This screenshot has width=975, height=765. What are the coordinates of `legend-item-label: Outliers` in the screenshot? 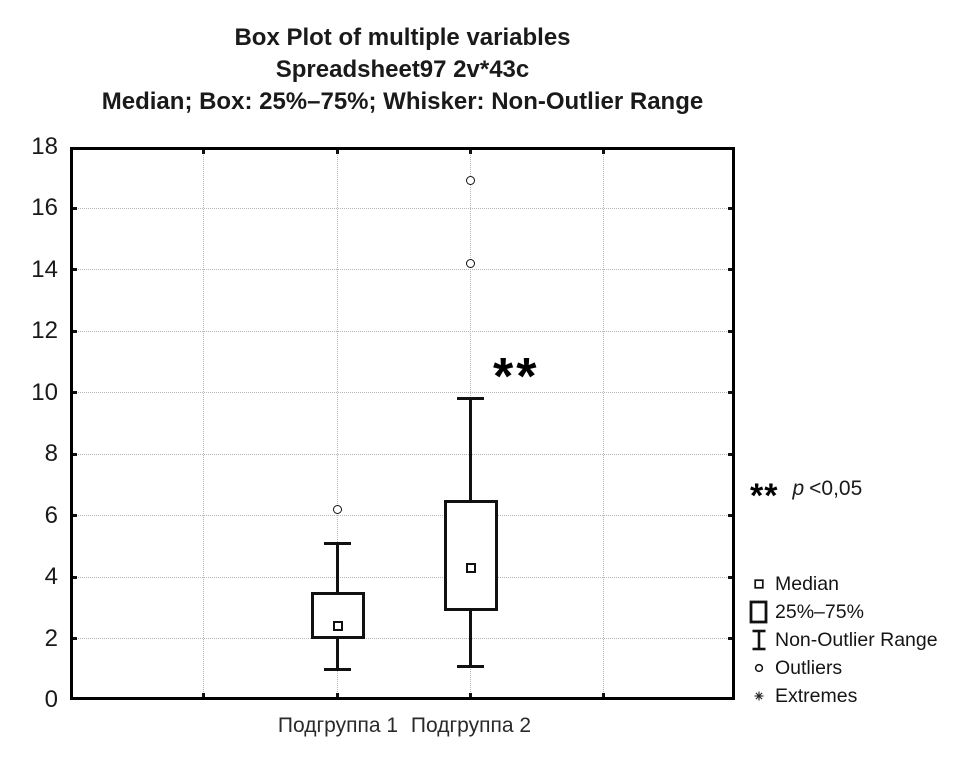 It's located at (809, 667).